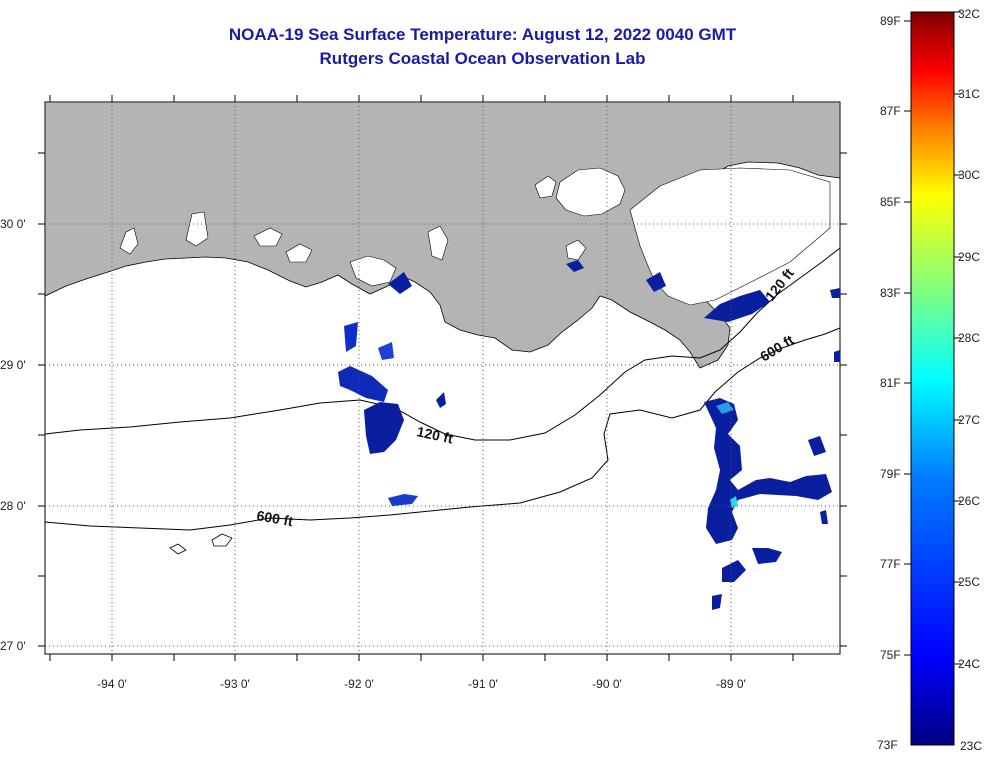 Image resolution: width=992 pixels, height=761 pixels. What do you see at coordinates (890, 655) in the screenshot?
I see `colorbar-f-label: 75F` at bounding box center [890, 655].